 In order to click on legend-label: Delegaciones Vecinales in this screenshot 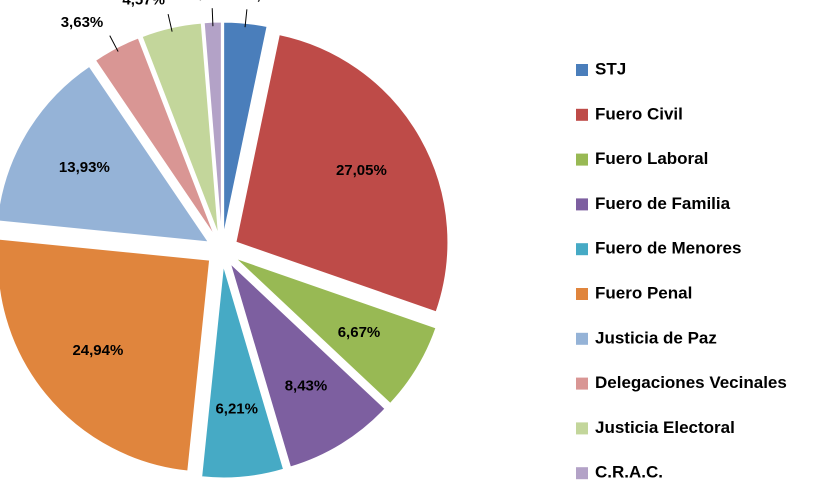, I will do `click(691, 382)`.